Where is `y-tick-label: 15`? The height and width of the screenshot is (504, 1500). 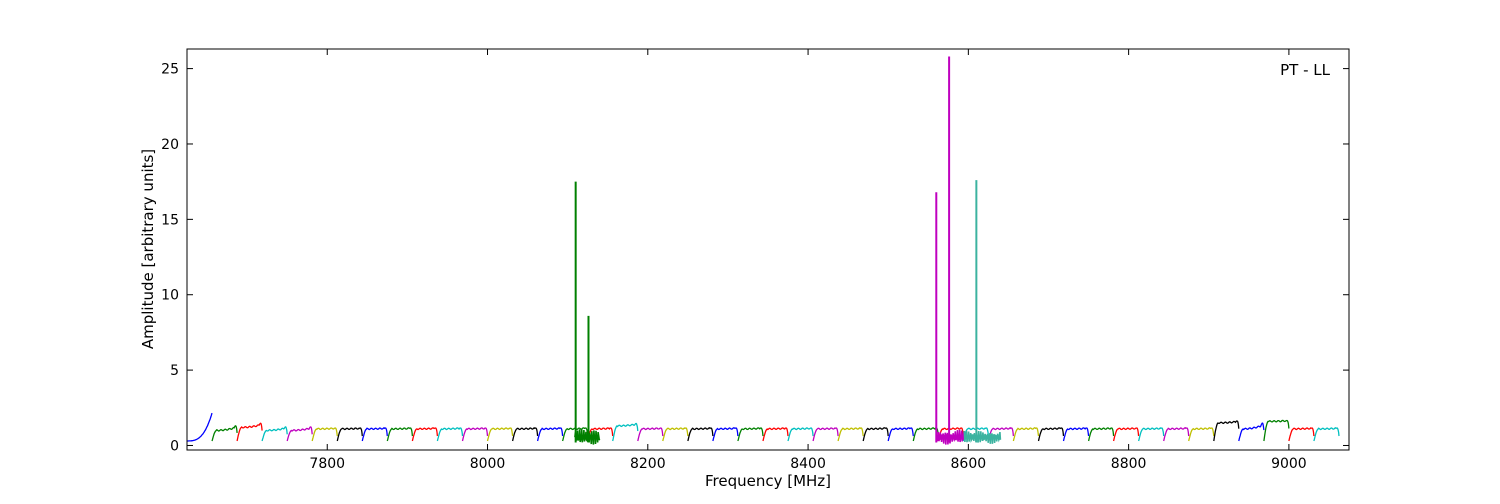
y-tick-label: 15 is located at coordinates (170, 220).